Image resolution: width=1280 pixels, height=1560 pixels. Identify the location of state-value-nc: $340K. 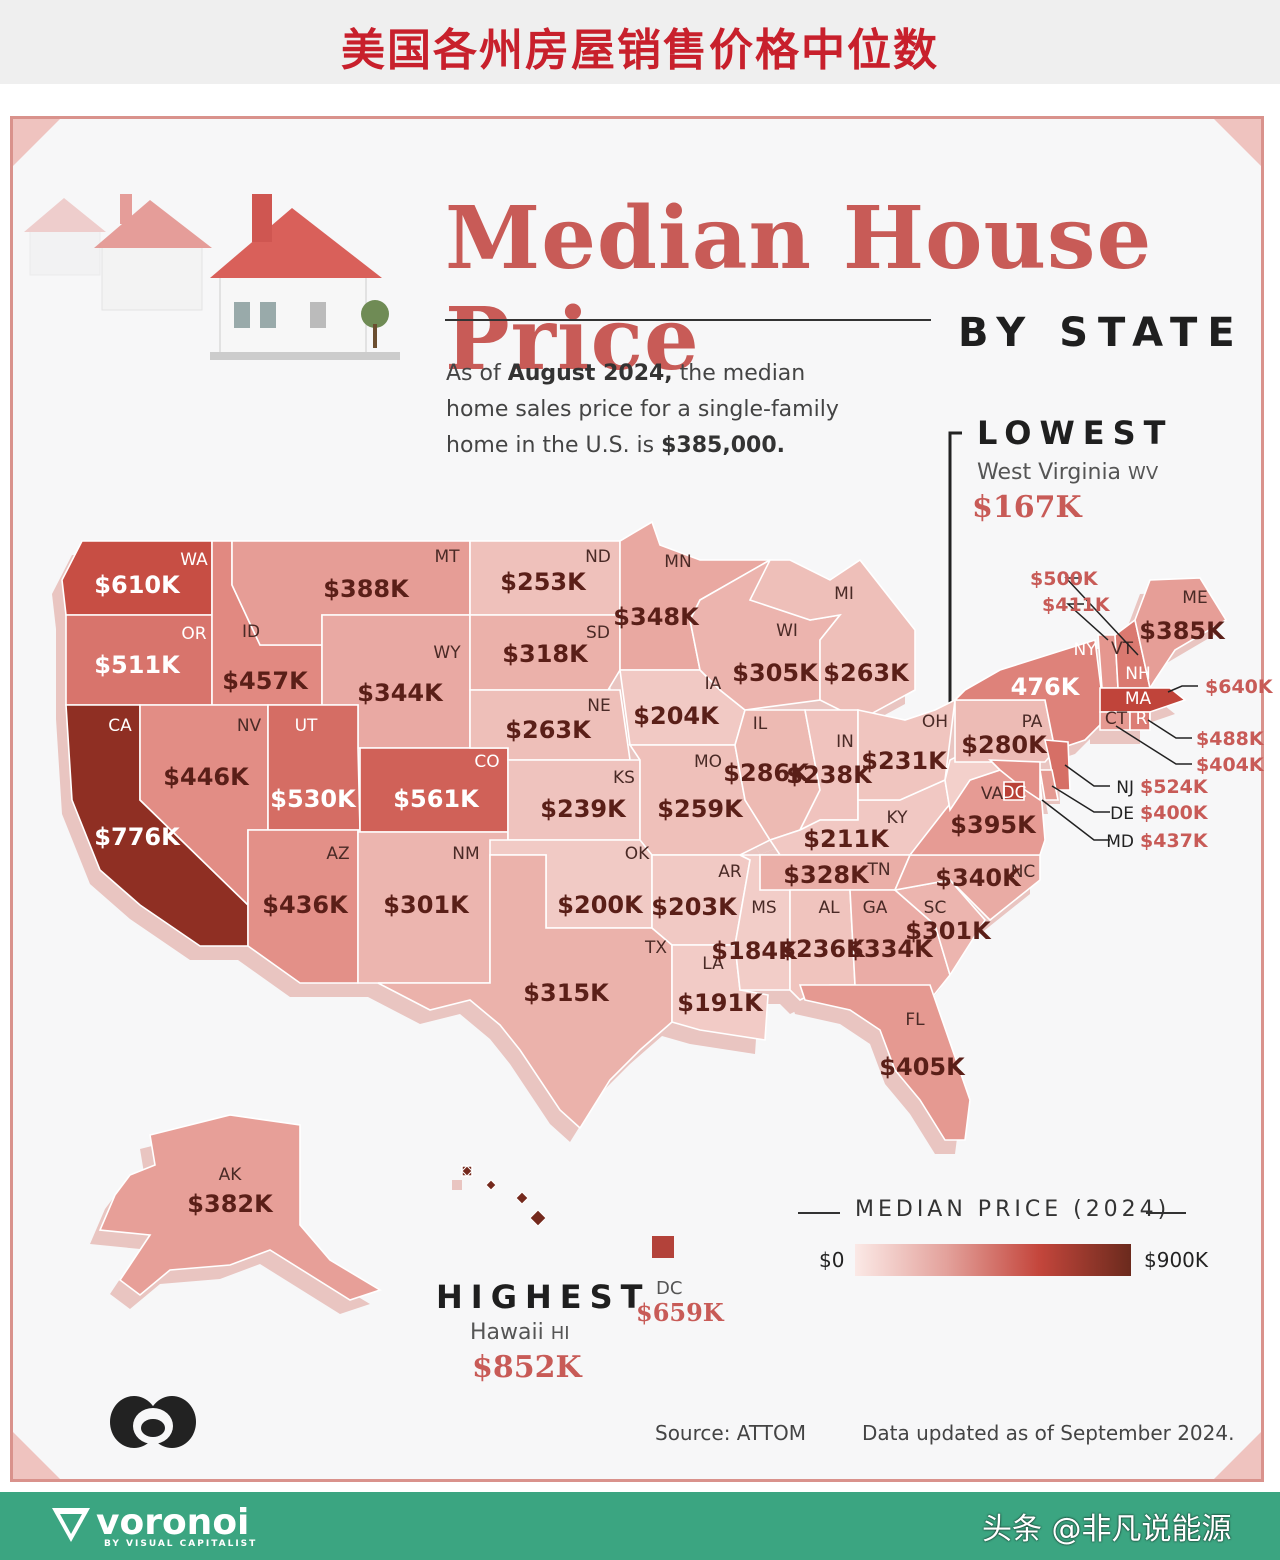
(978, 878).